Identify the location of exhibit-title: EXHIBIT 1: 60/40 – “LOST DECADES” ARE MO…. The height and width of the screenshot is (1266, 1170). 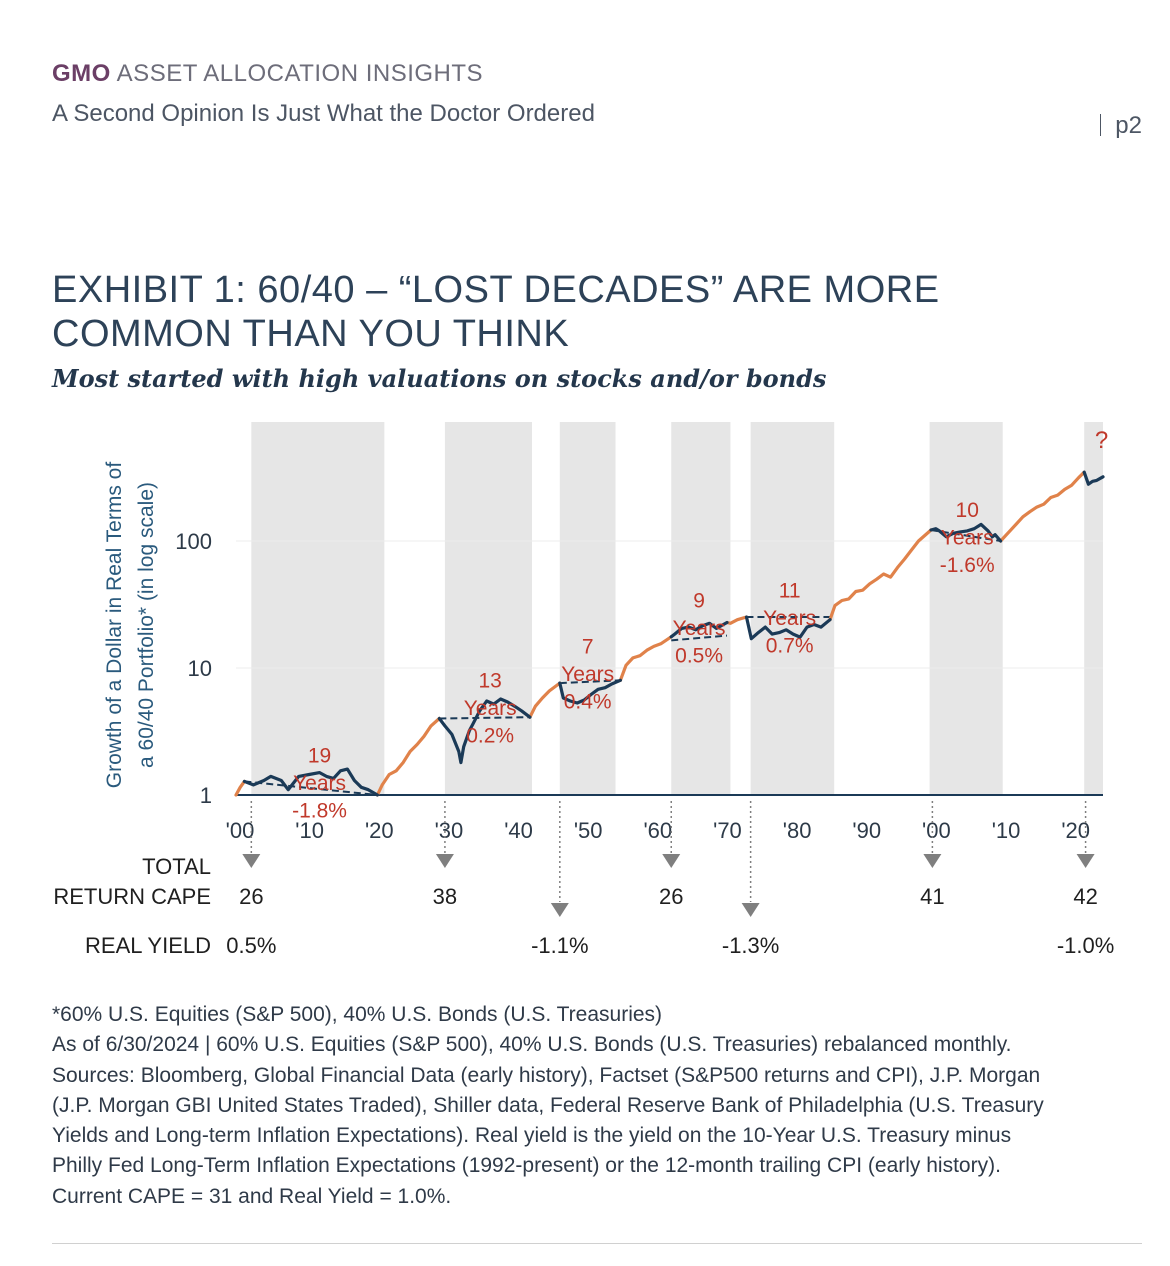
(496, 312).